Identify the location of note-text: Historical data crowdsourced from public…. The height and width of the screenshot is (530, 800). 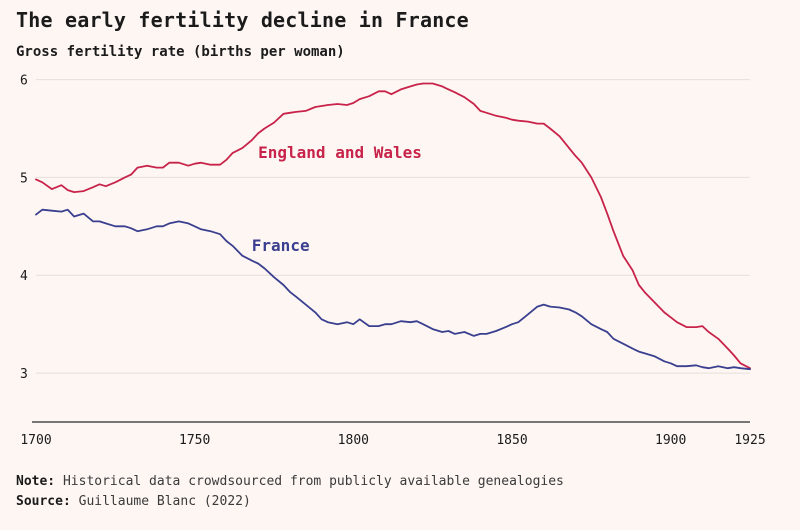
(313, 481).